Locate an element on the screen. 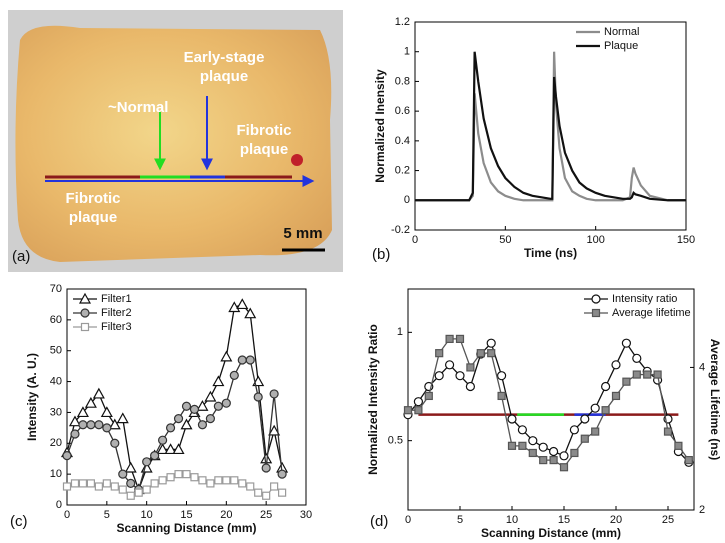 This screenshot has height=543, width=725. x-tick-label: 0 is located at coordinates (408, 520).